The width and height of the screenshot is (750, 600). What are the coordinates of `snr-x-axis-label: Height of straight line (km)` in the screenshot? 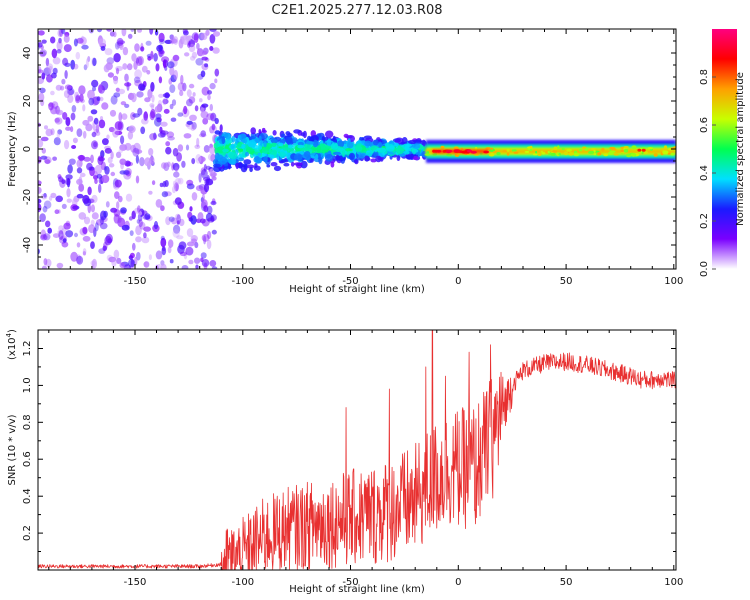 It's located at (357, 589).